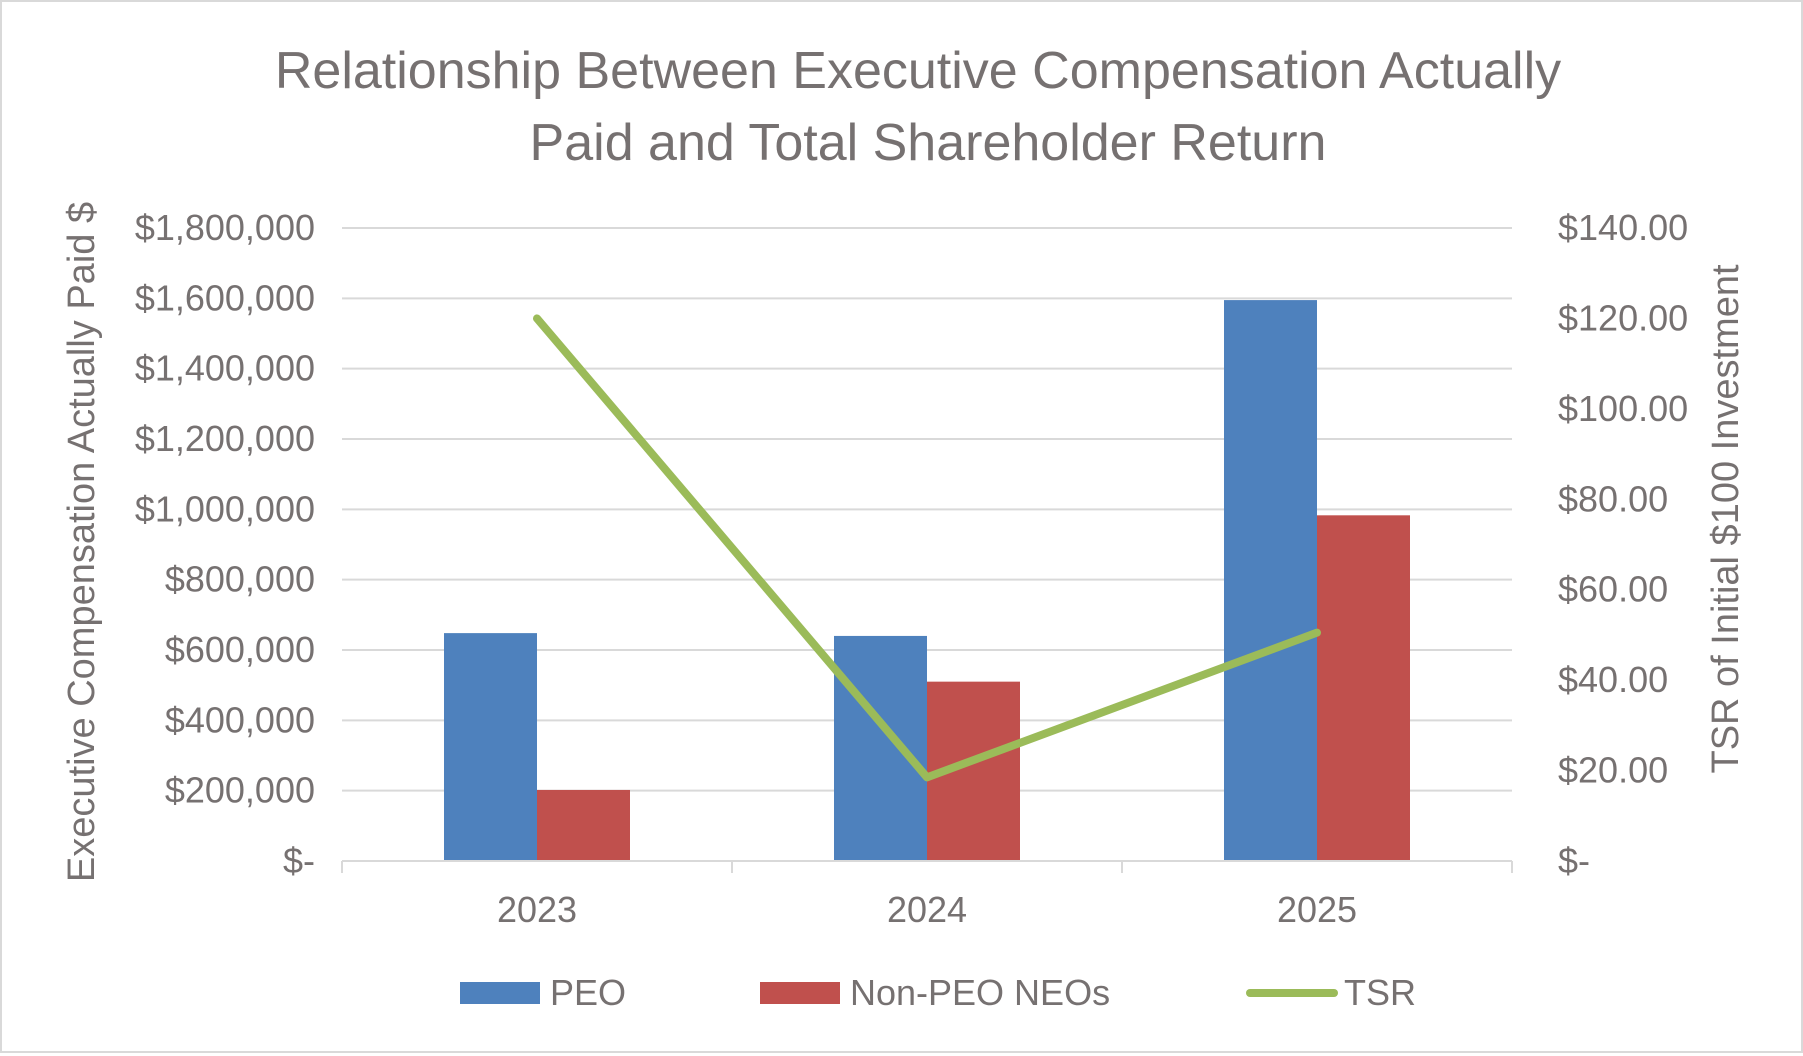 The height and width of the screenshot is (1056, 1803). Describe the element at coordinates (225, 438) in the screenshot. I see `left-tick-label: $1,200,000` at that location.